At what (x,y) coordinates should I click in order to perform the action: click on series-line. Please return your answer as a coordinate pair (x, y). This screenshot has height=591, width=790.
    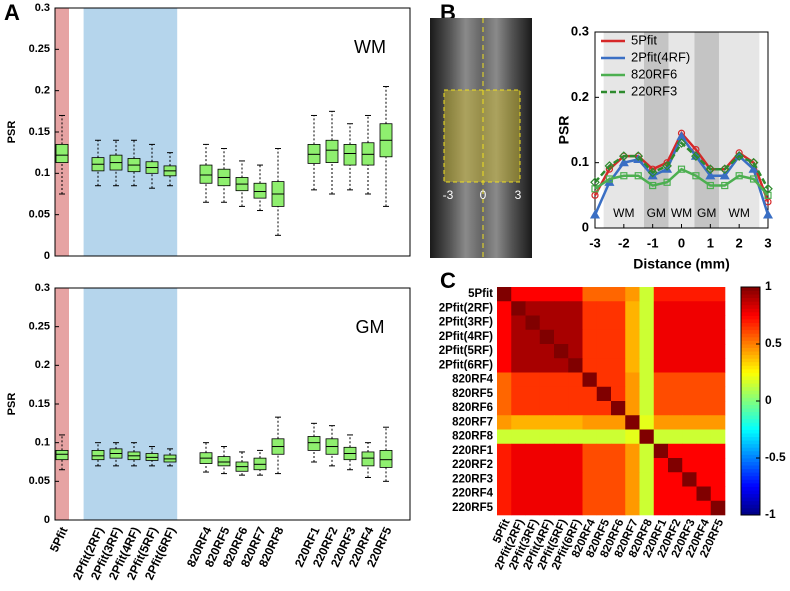
    Looking at the image, I should click on (682, 165).